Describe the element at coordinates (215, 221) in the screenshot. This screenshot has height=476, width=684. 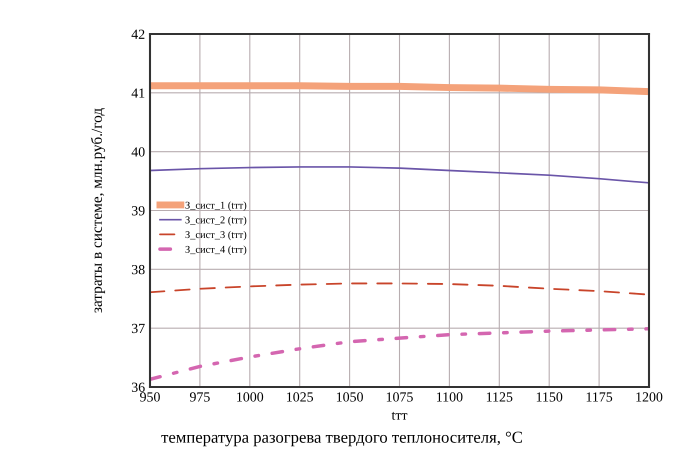
I see `legend-label: З_сист_2 (tтт)` at that location.